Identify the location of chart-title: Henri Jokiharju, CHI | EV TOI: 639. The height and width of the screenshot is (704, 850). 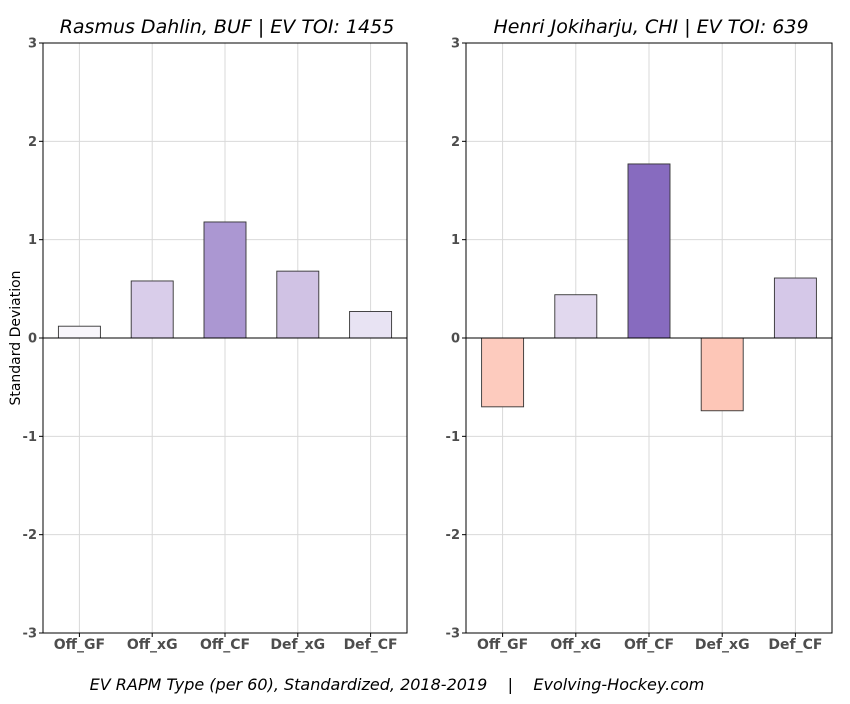
(650, 27).